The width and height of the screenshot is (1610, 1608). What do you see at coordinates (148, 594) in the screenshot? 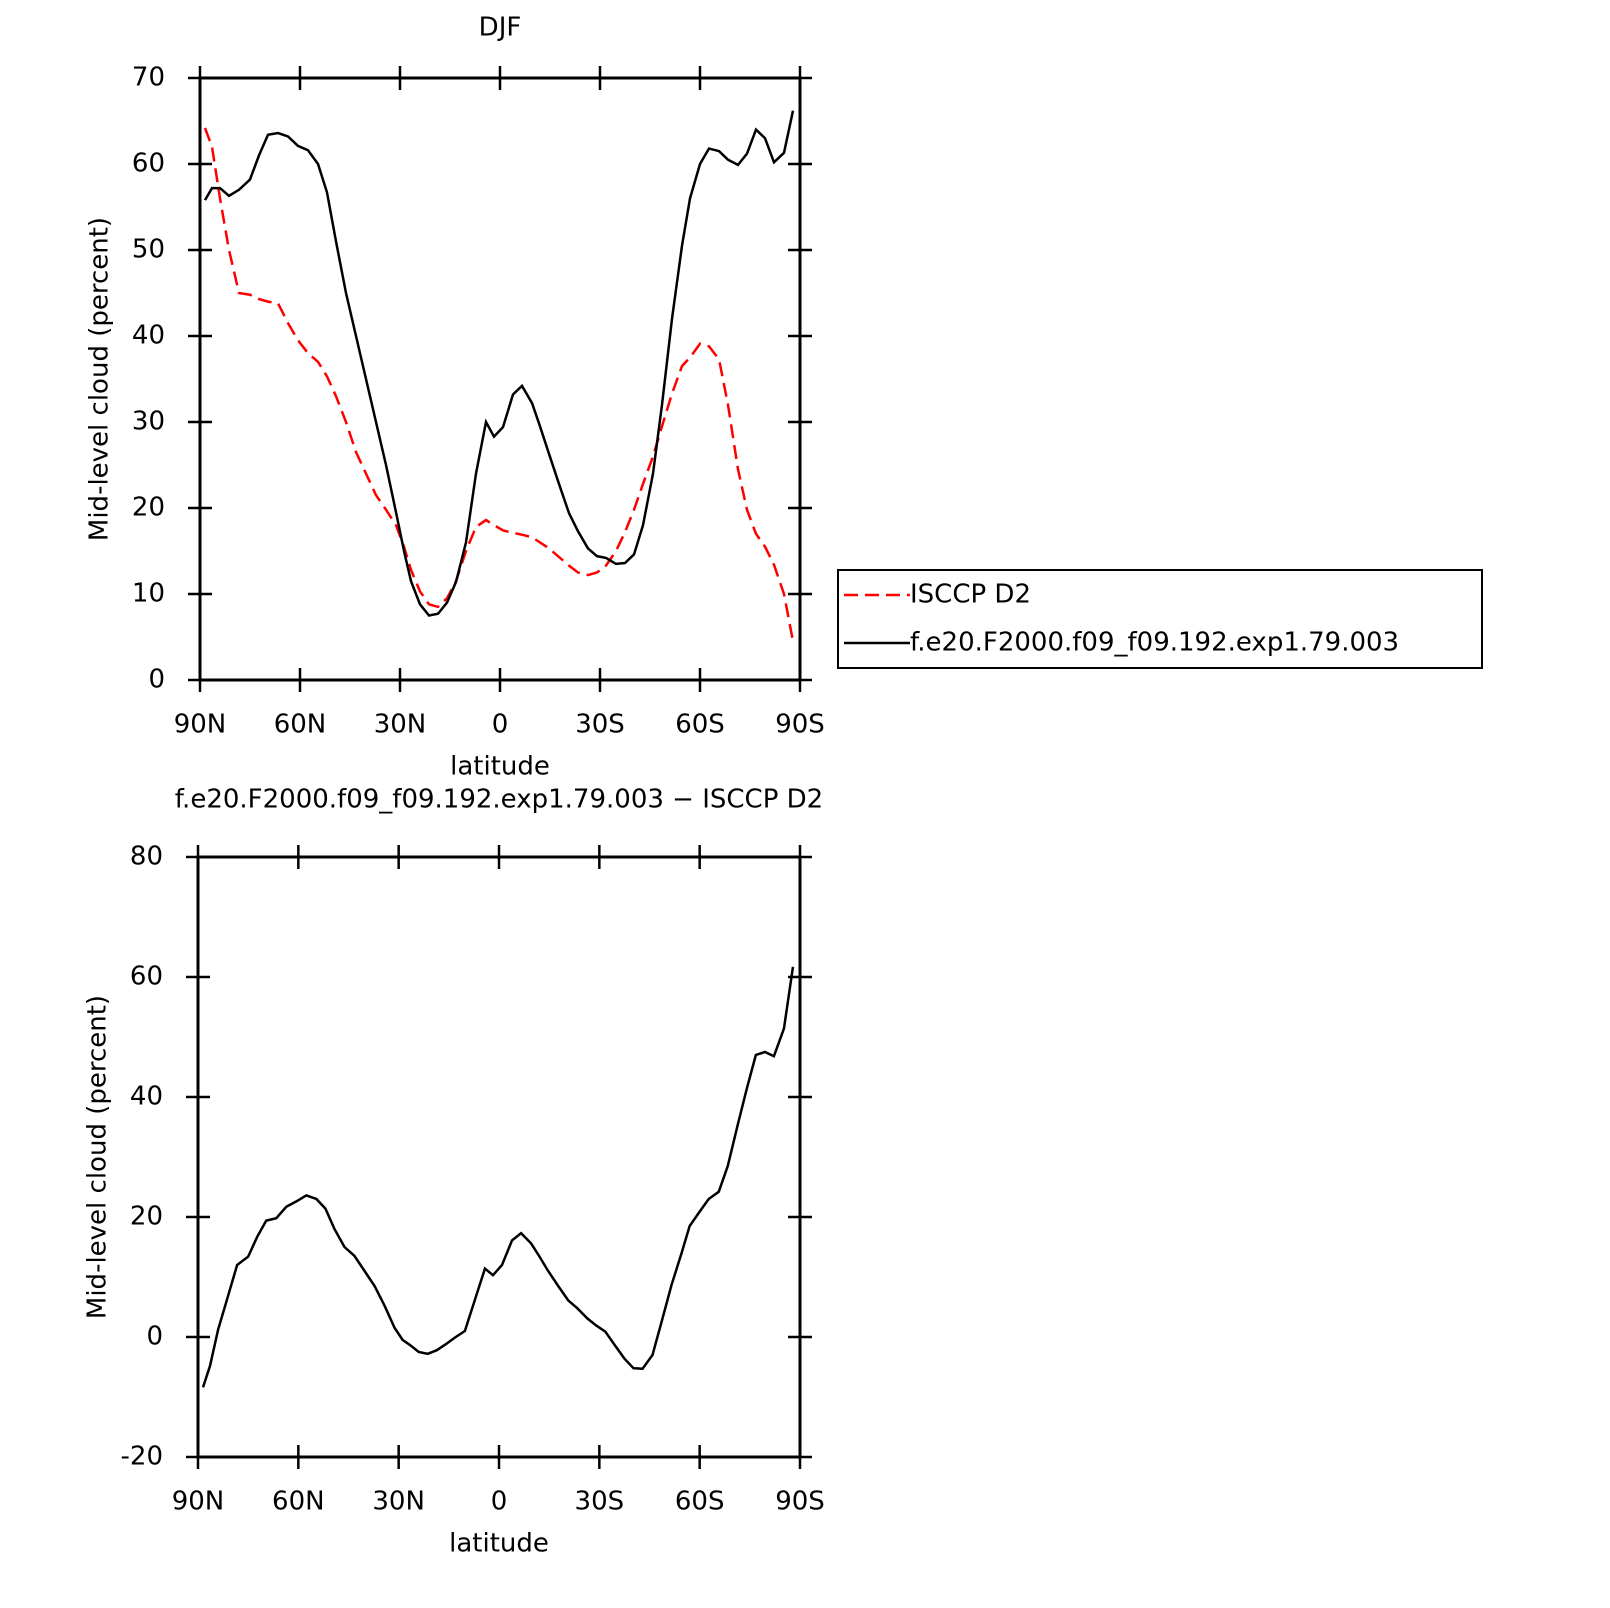
I see `y-tick-label: 10` at bounding box center [148, 594].